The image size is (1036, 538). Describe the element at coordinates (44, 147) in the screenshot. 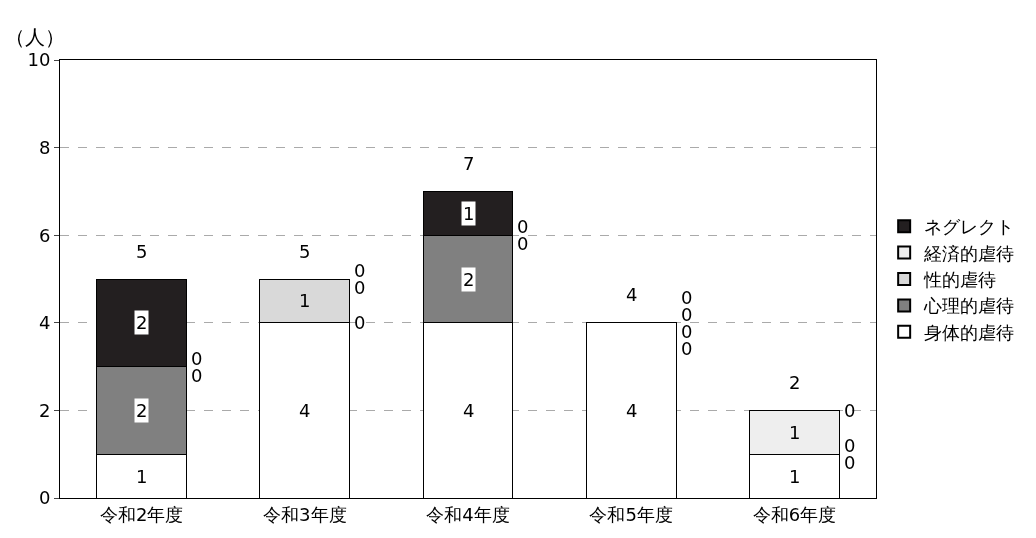

I see `y-tick-label: 8` at that location.